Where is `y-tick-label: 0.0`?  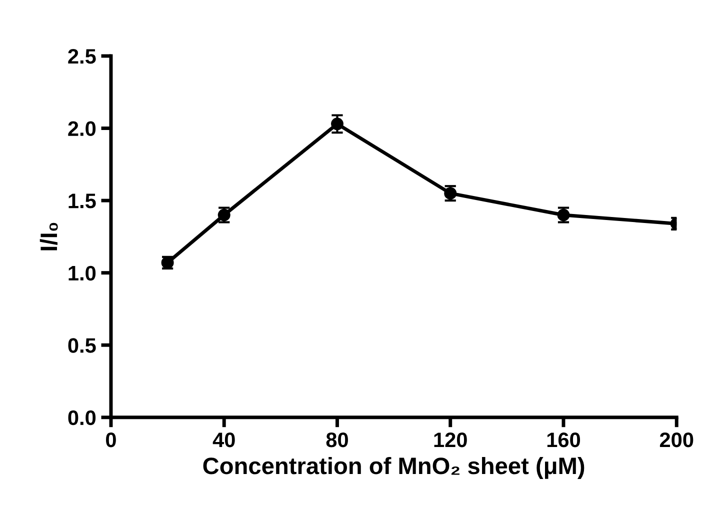
y-tick-label: 0.0 is located at coordinates (82, 418).